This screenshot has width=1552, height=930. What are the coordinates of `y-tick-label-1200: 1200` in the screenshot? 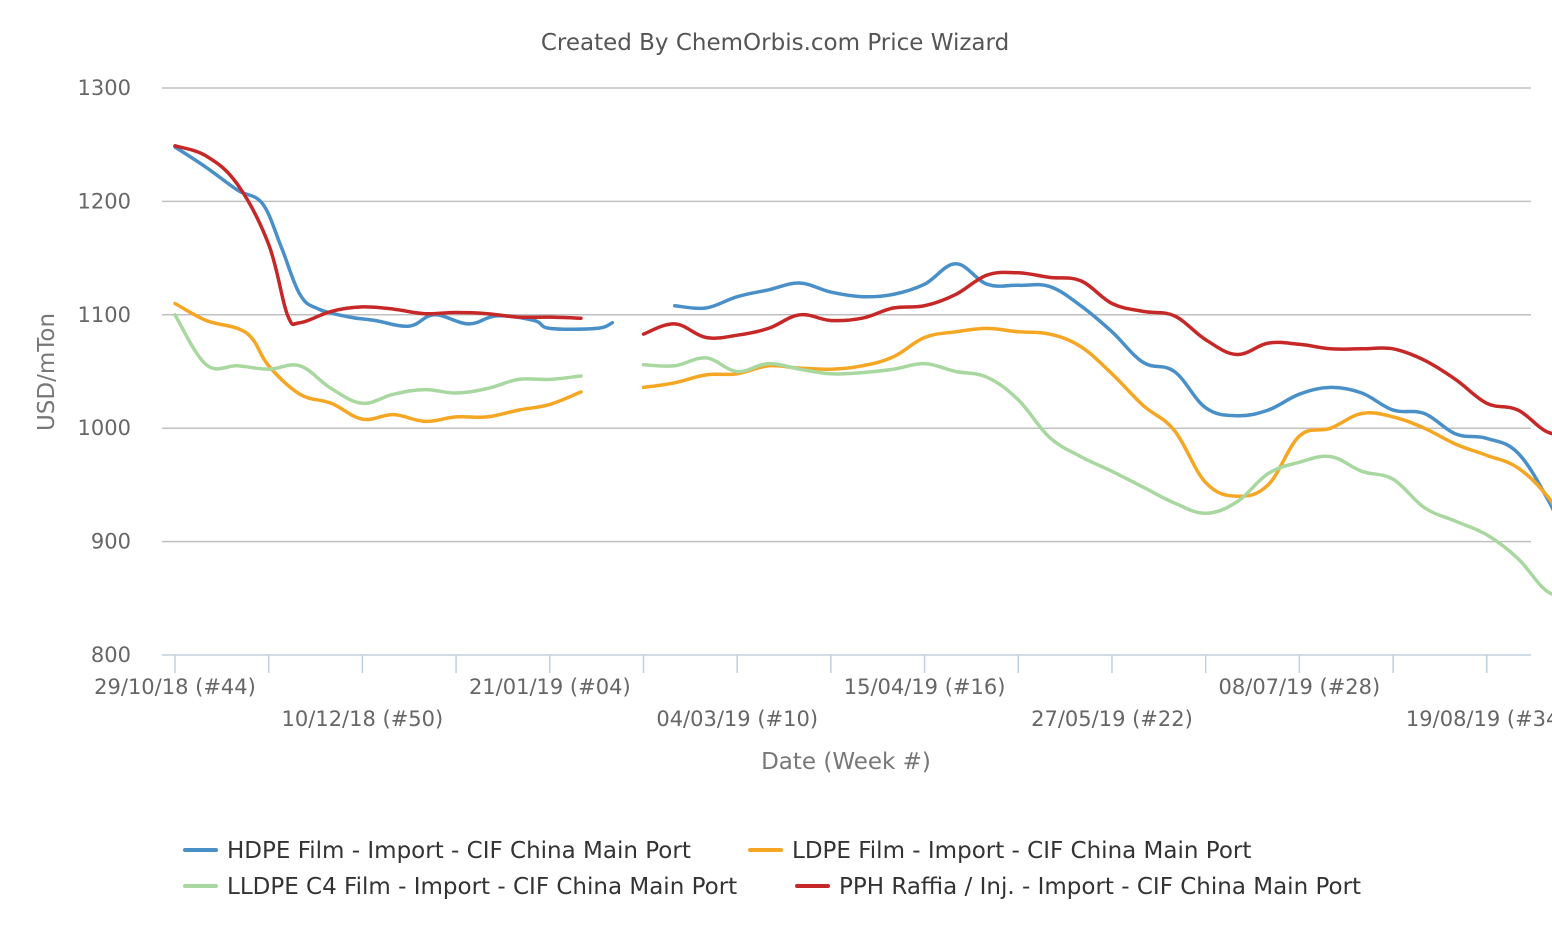 It's located at (104, 201).